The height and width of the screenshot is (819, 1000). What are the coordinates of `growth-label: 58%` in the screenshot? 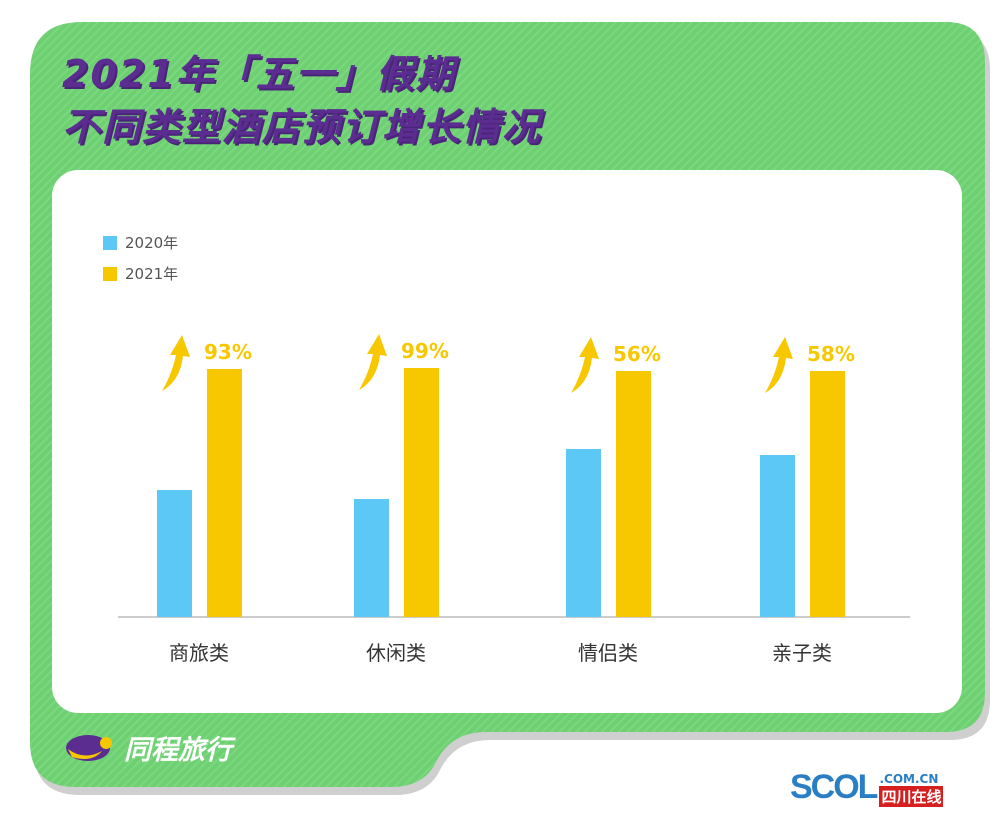 It's located at (831, 354).